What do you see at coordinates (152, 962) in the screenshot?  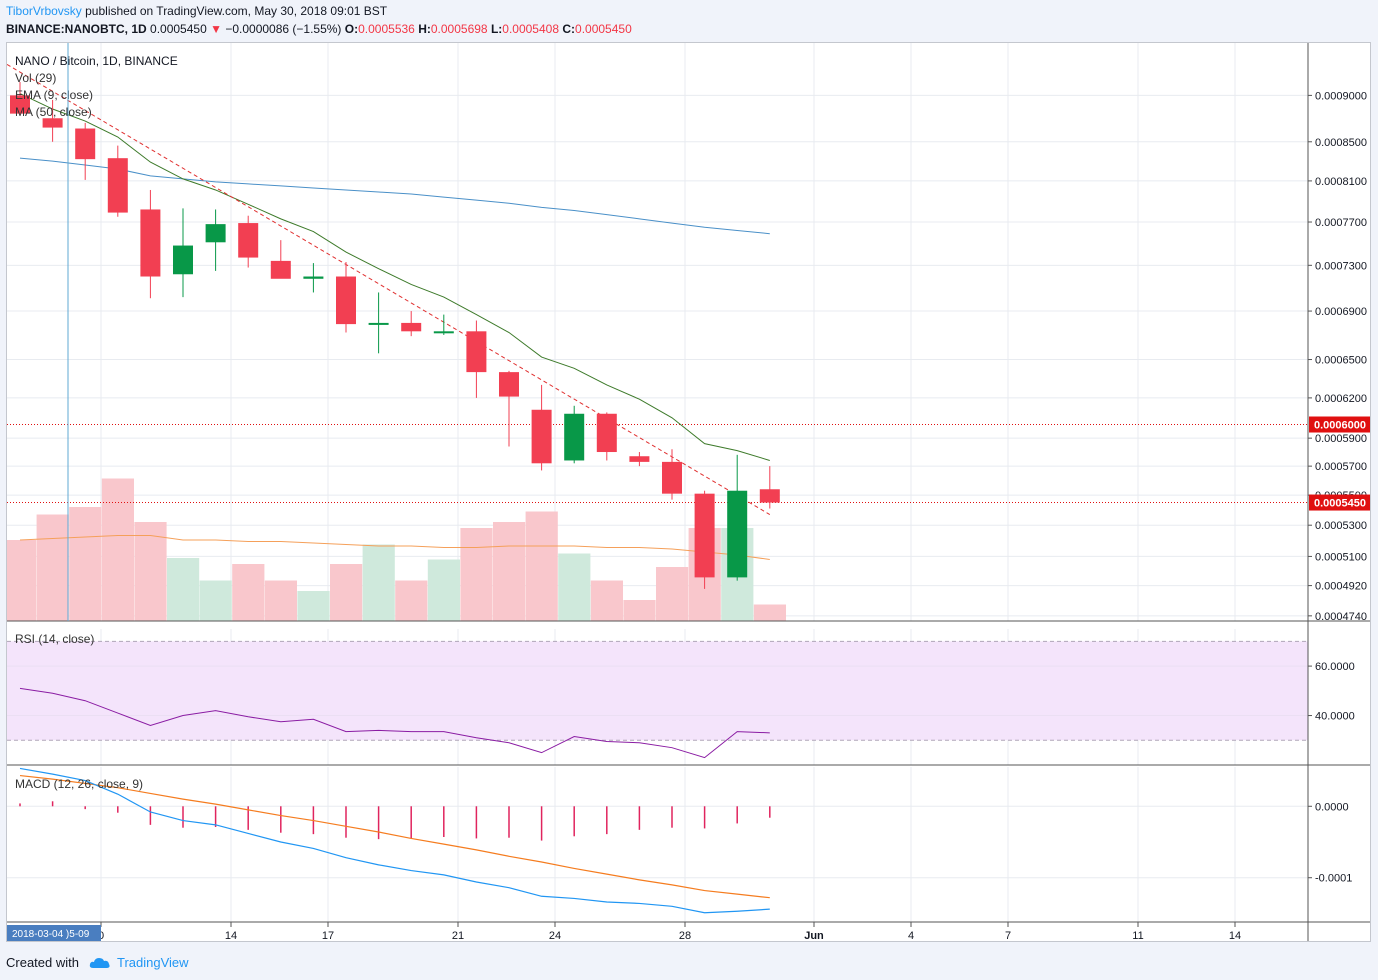 I see `tradingview-link: TradingView` at bounding box center [152, 962].